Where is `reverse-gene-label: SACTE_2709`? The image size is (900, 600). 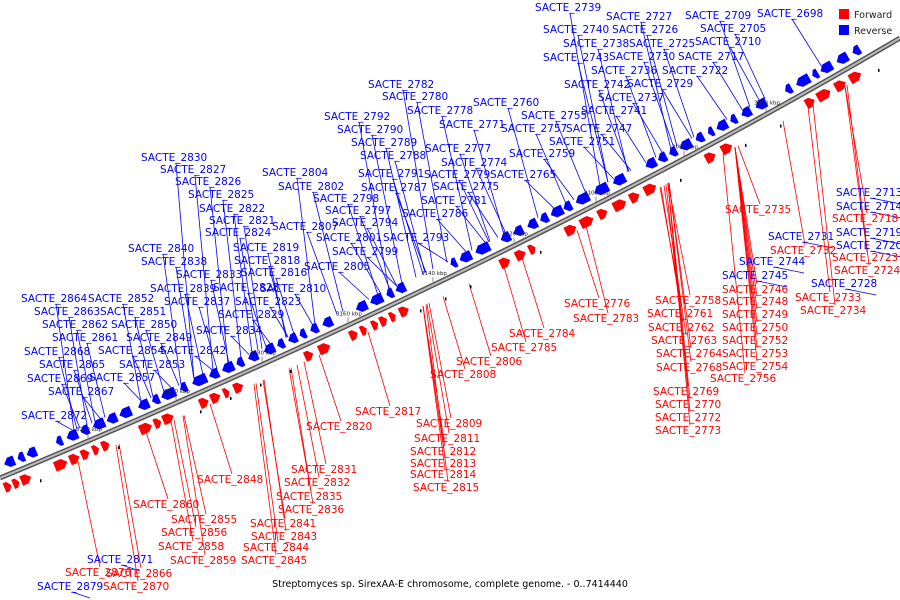
reverse-gene-label: SACTE_2709 is located at coordinates (718, 16).